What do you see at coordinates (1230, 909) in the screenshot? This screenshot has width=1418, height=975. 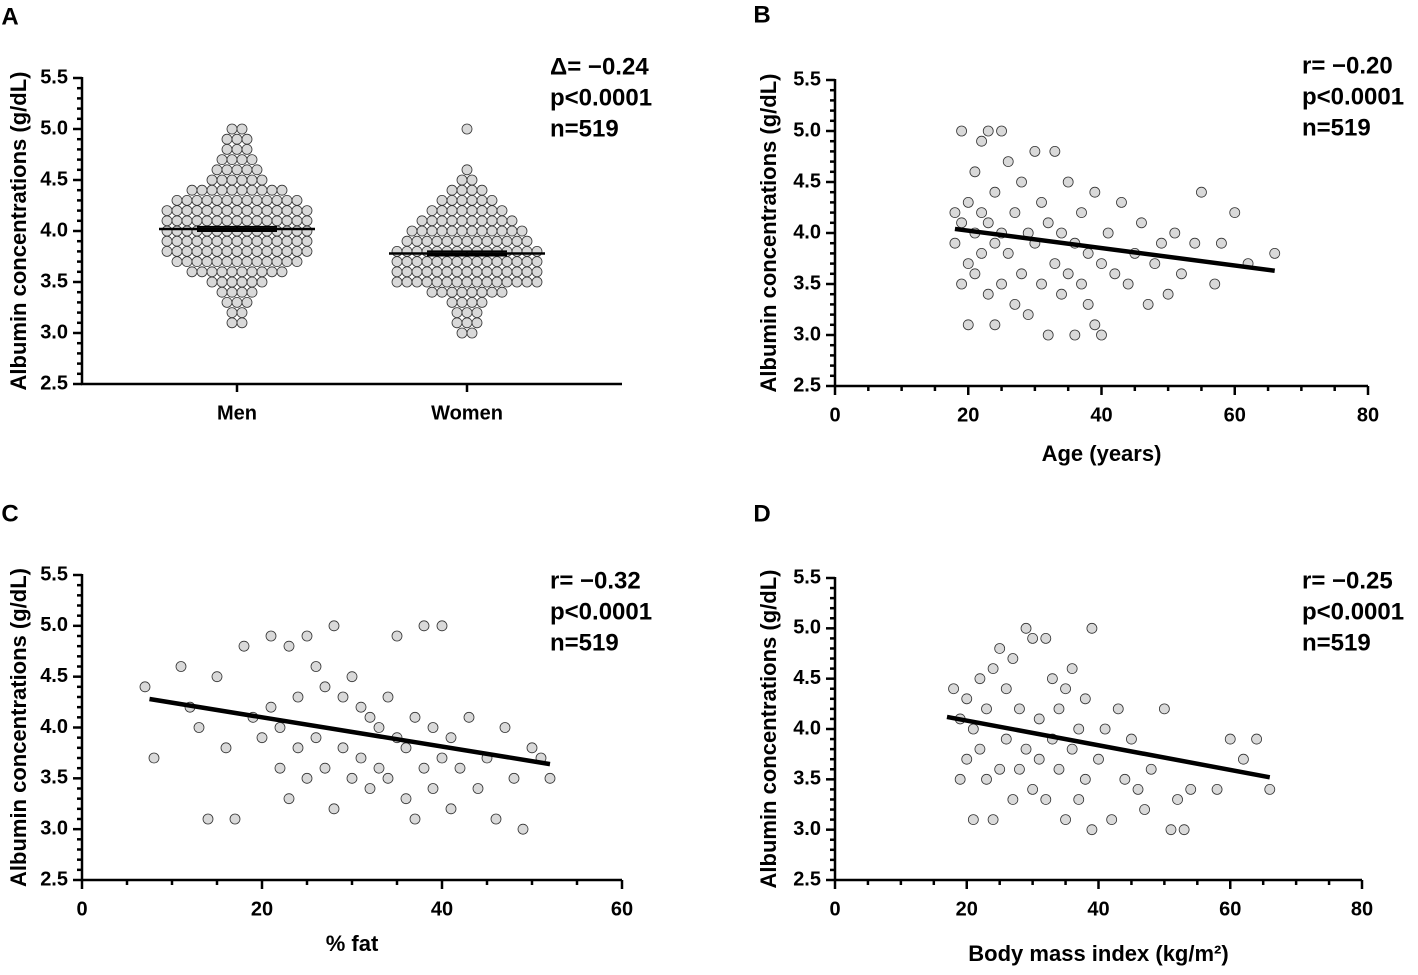 I see `x-tick-label: 60` at bounding box center [1230, 909].